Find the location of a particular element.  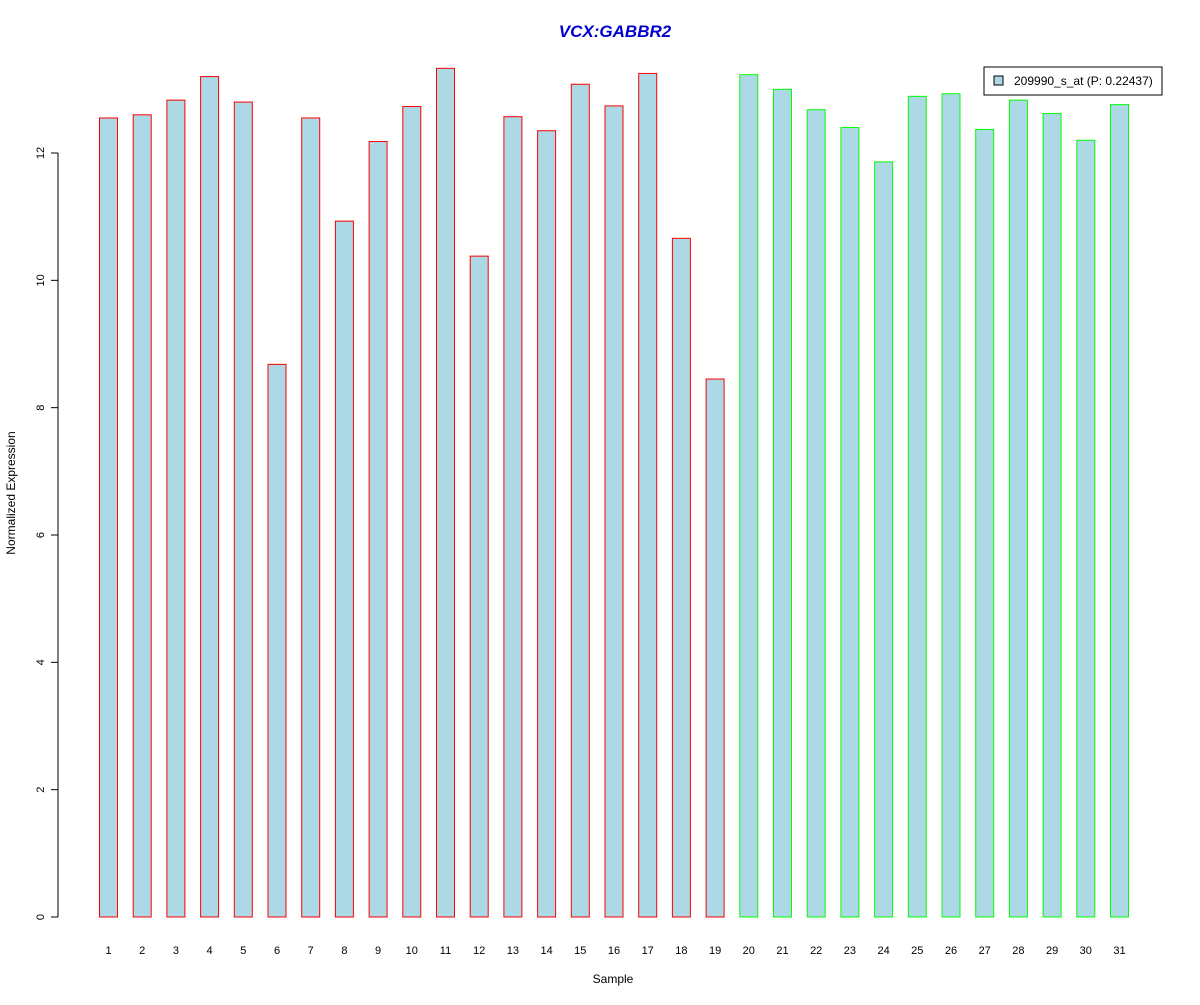

x-tick-label-18: 18 is located at coordinates (681, 951).